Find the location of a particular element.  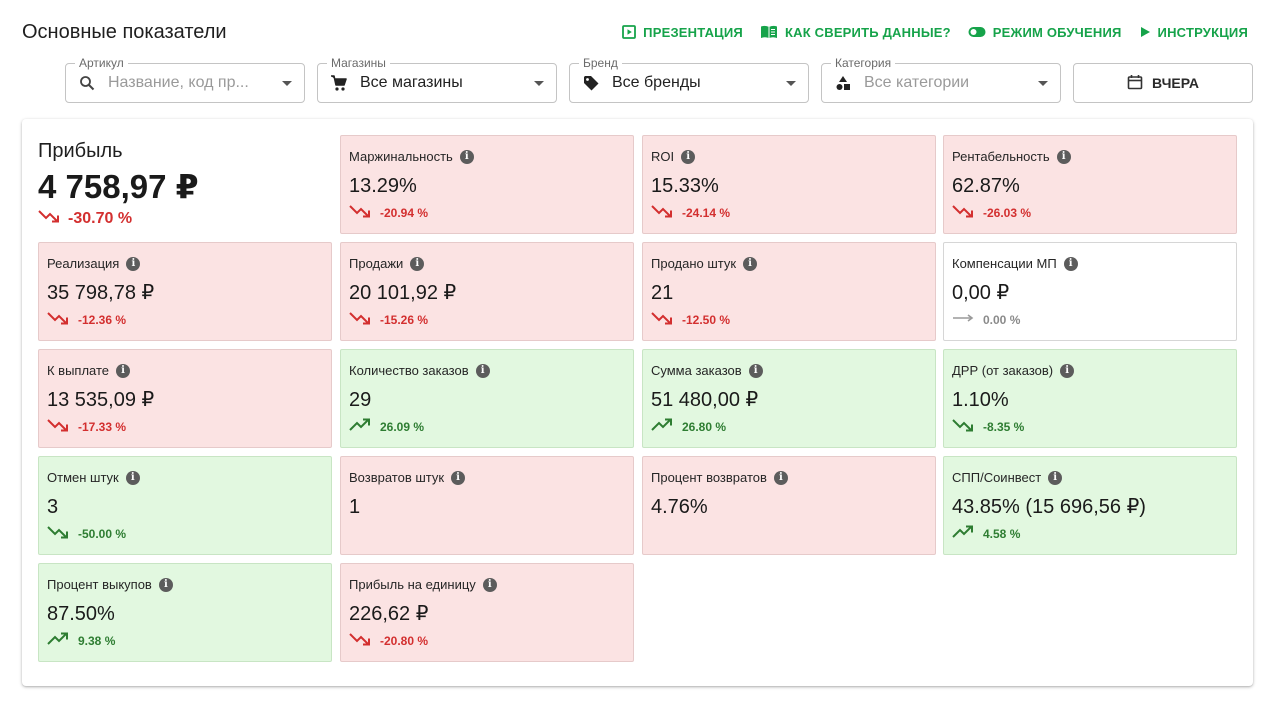

how-to-verify-button: КАК СВЕРИТЬ ДАННЫЕ? is located at coordinates (855, 32).